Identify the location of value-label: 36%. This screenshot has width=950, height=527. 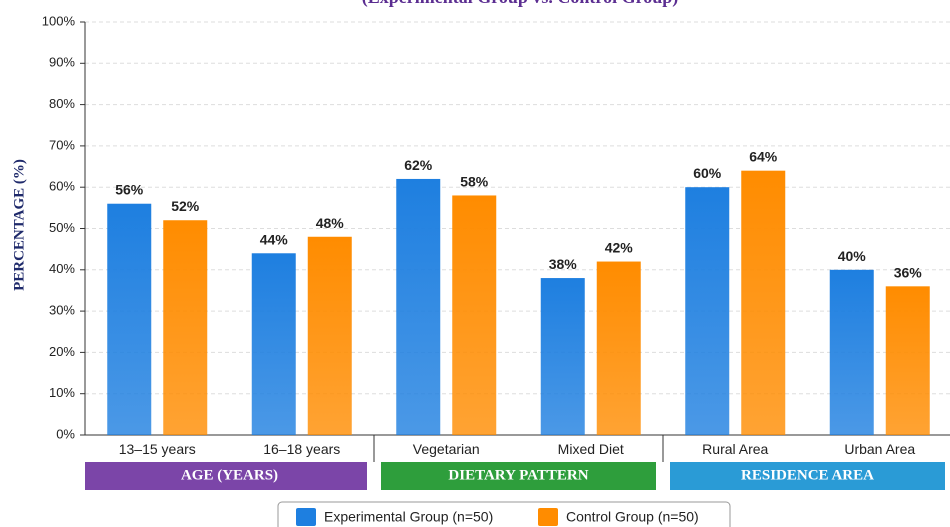
(908, 272).